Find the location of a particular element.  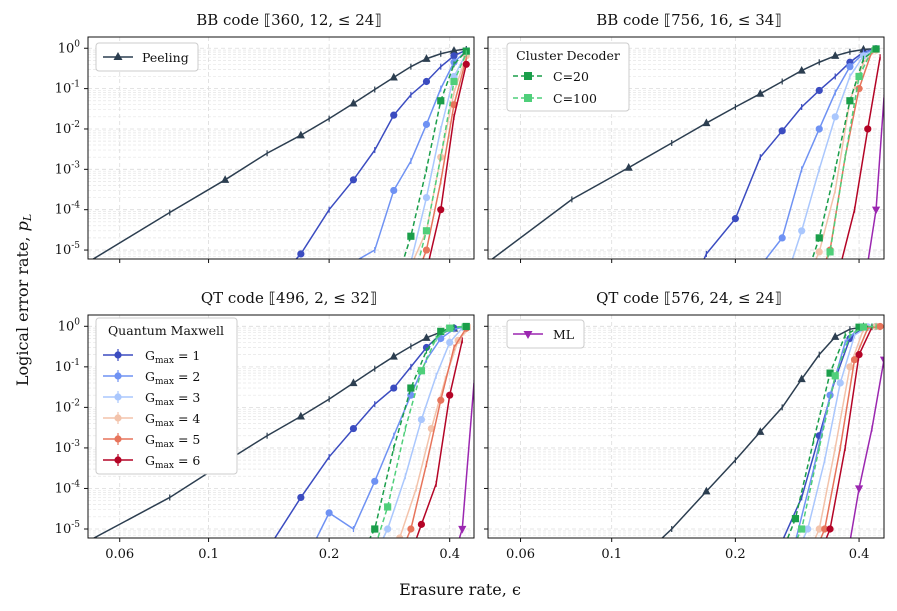

legend-entry: C=100 is located at coordinates (575, 98).